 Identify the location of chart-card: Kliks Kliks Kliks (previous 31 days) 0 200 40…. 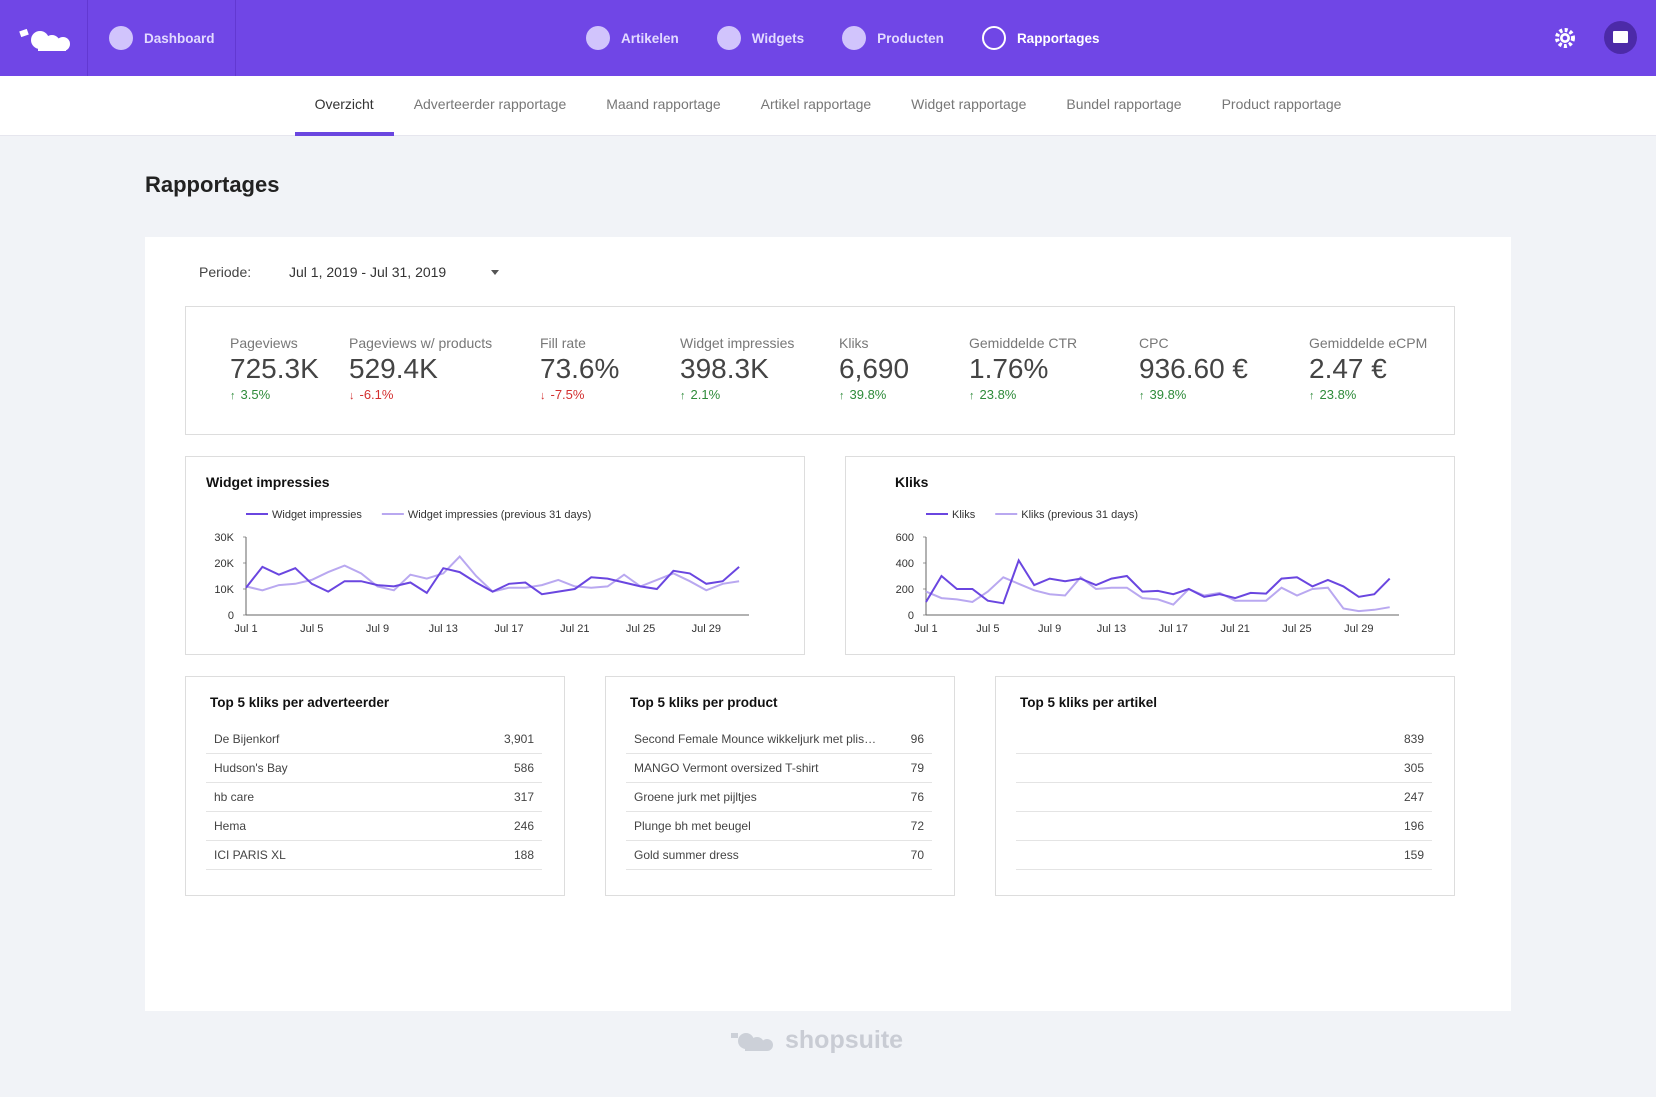
(1150, 555).